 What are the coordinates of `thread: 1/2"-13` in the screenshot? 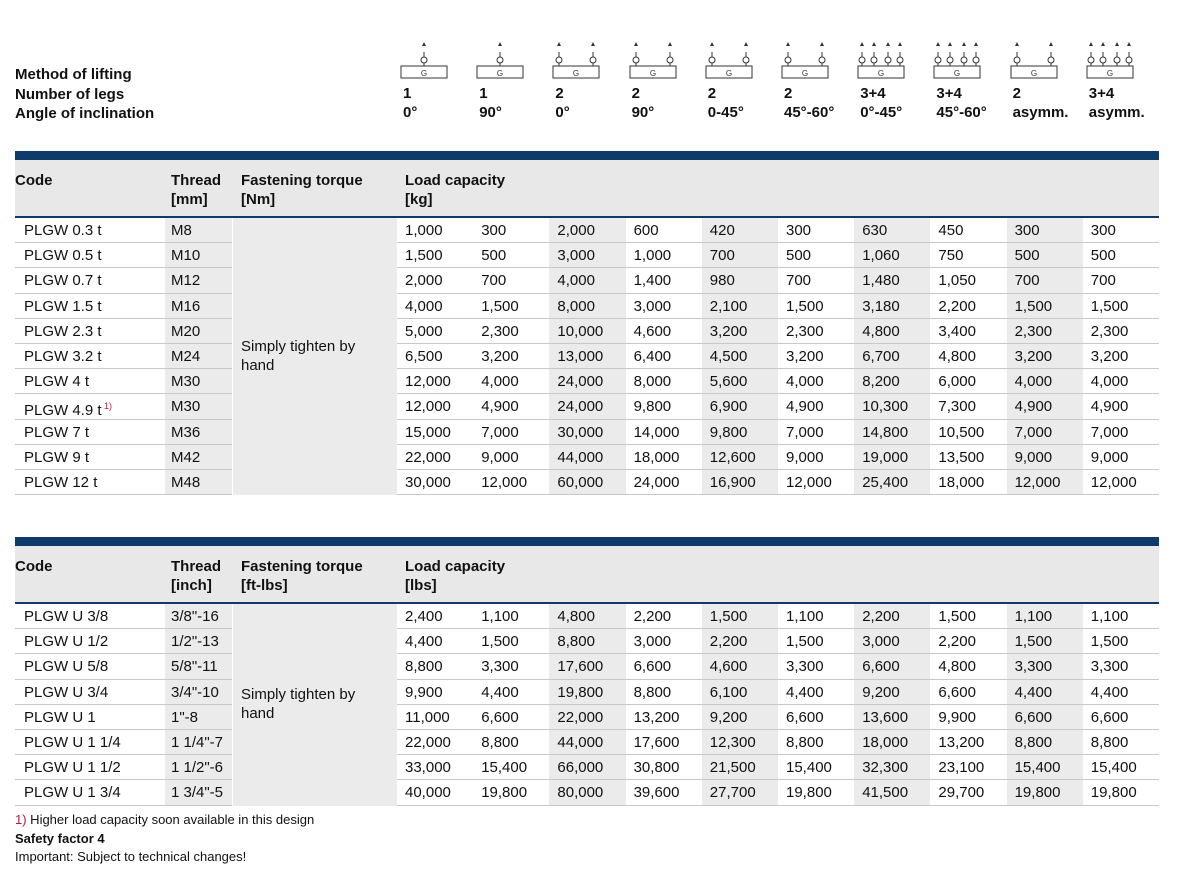 It's located at (195, 642).